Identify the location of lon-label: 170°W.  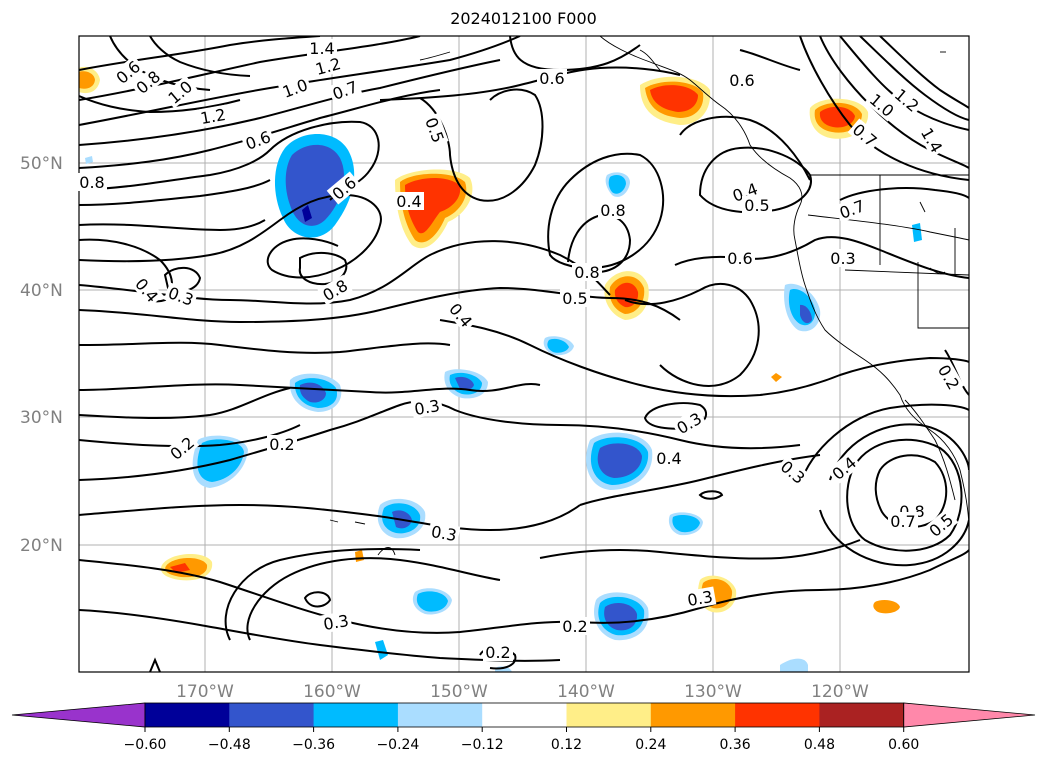
(205, 692).